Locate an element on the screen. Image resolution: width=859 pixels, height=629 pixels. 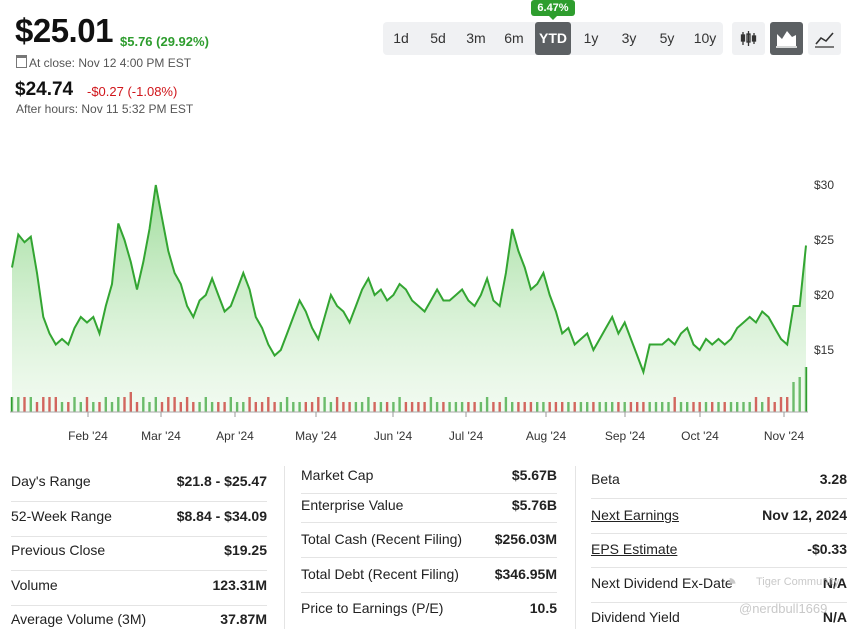
range-button-5d: 5d is located at coordinates (438, 38).